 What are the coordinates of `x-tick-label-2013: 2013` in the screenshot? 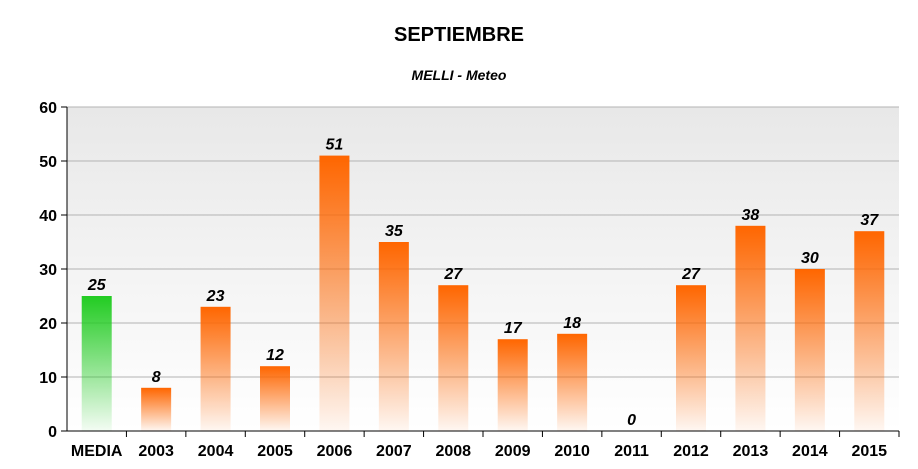 It's located at (751, 451).